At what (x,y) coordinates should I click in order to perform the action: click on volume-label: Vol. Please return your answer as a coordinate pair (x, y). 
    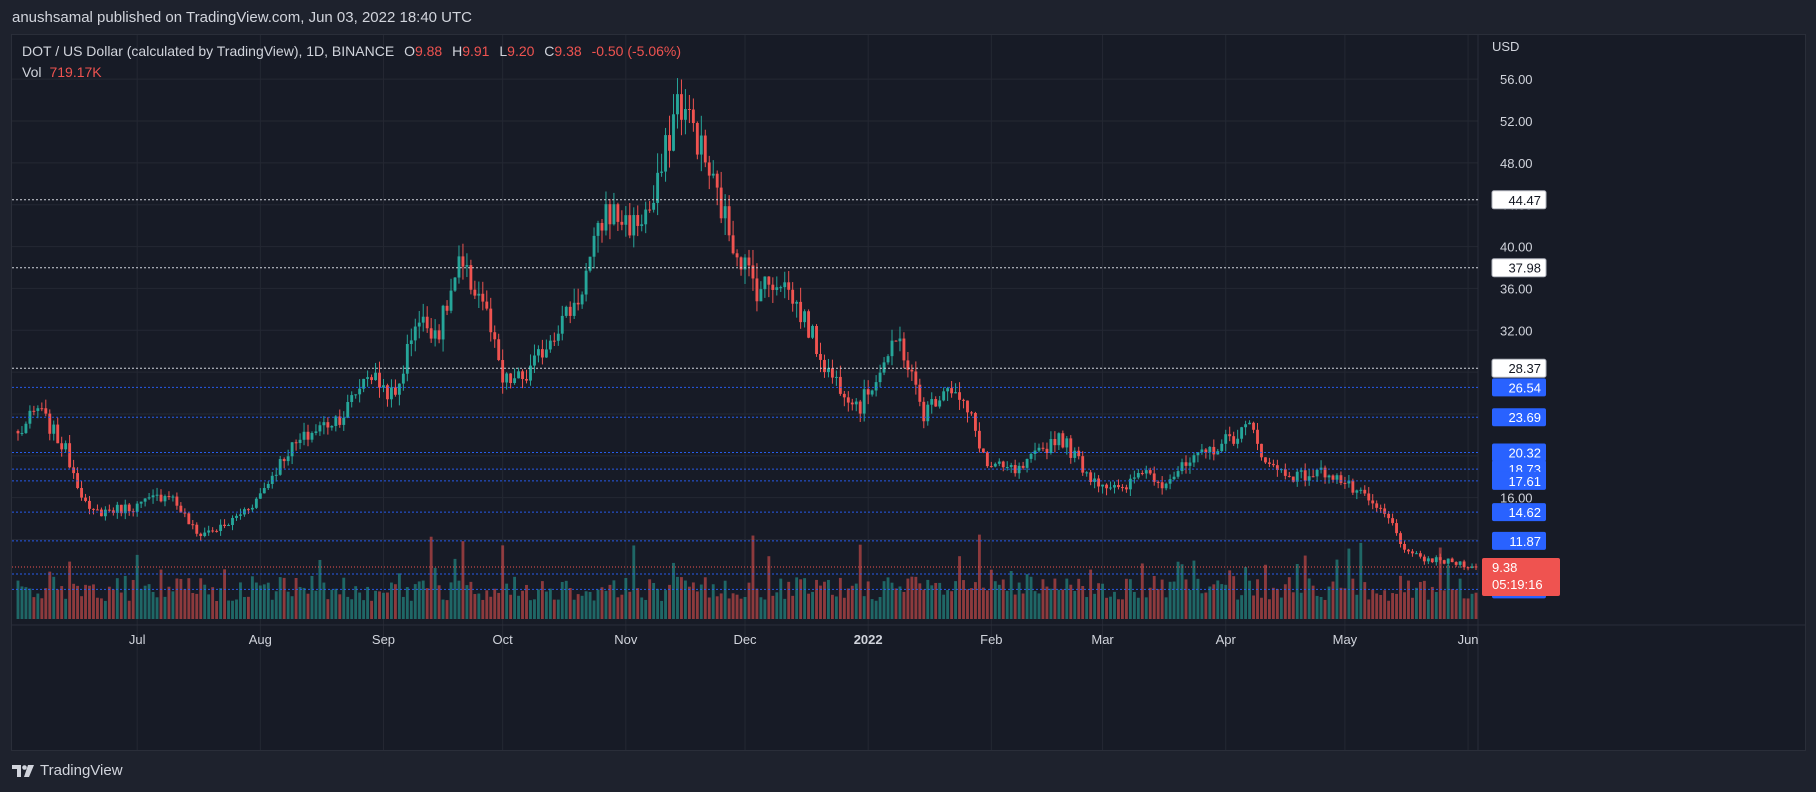
    Looking at the image, I should click on (32, 72).